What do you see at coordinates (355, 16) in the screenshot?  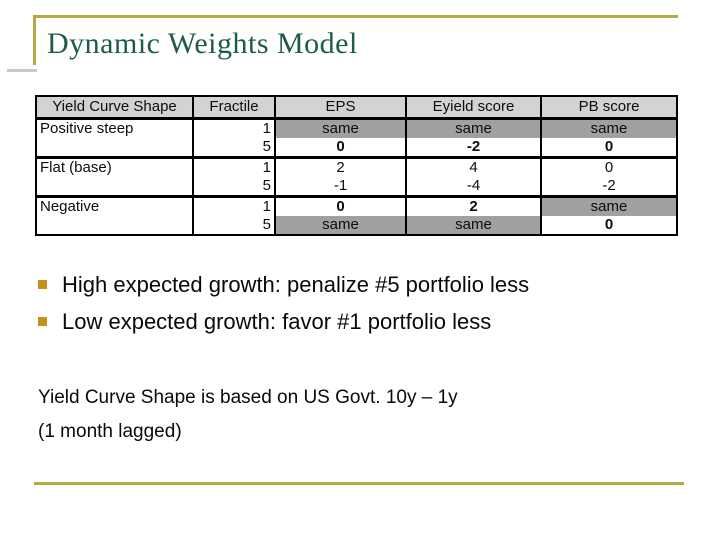 I see `top-accent-line` at bounding box center [355, 16].